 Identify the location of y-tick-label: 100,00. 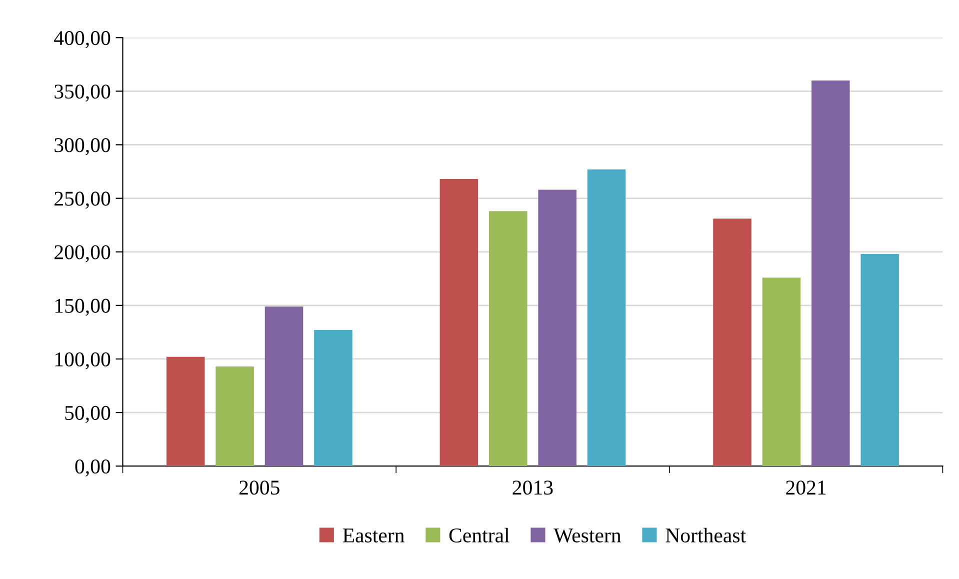
(82, 361).